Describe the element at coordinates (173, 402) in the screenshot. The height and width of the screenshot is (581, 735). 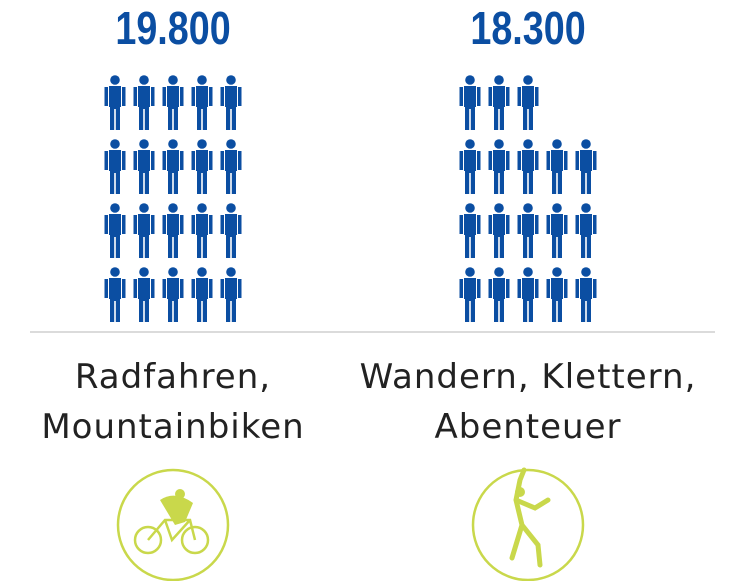
I see `category-label: Radfahren, Mountainbiken` at that location.